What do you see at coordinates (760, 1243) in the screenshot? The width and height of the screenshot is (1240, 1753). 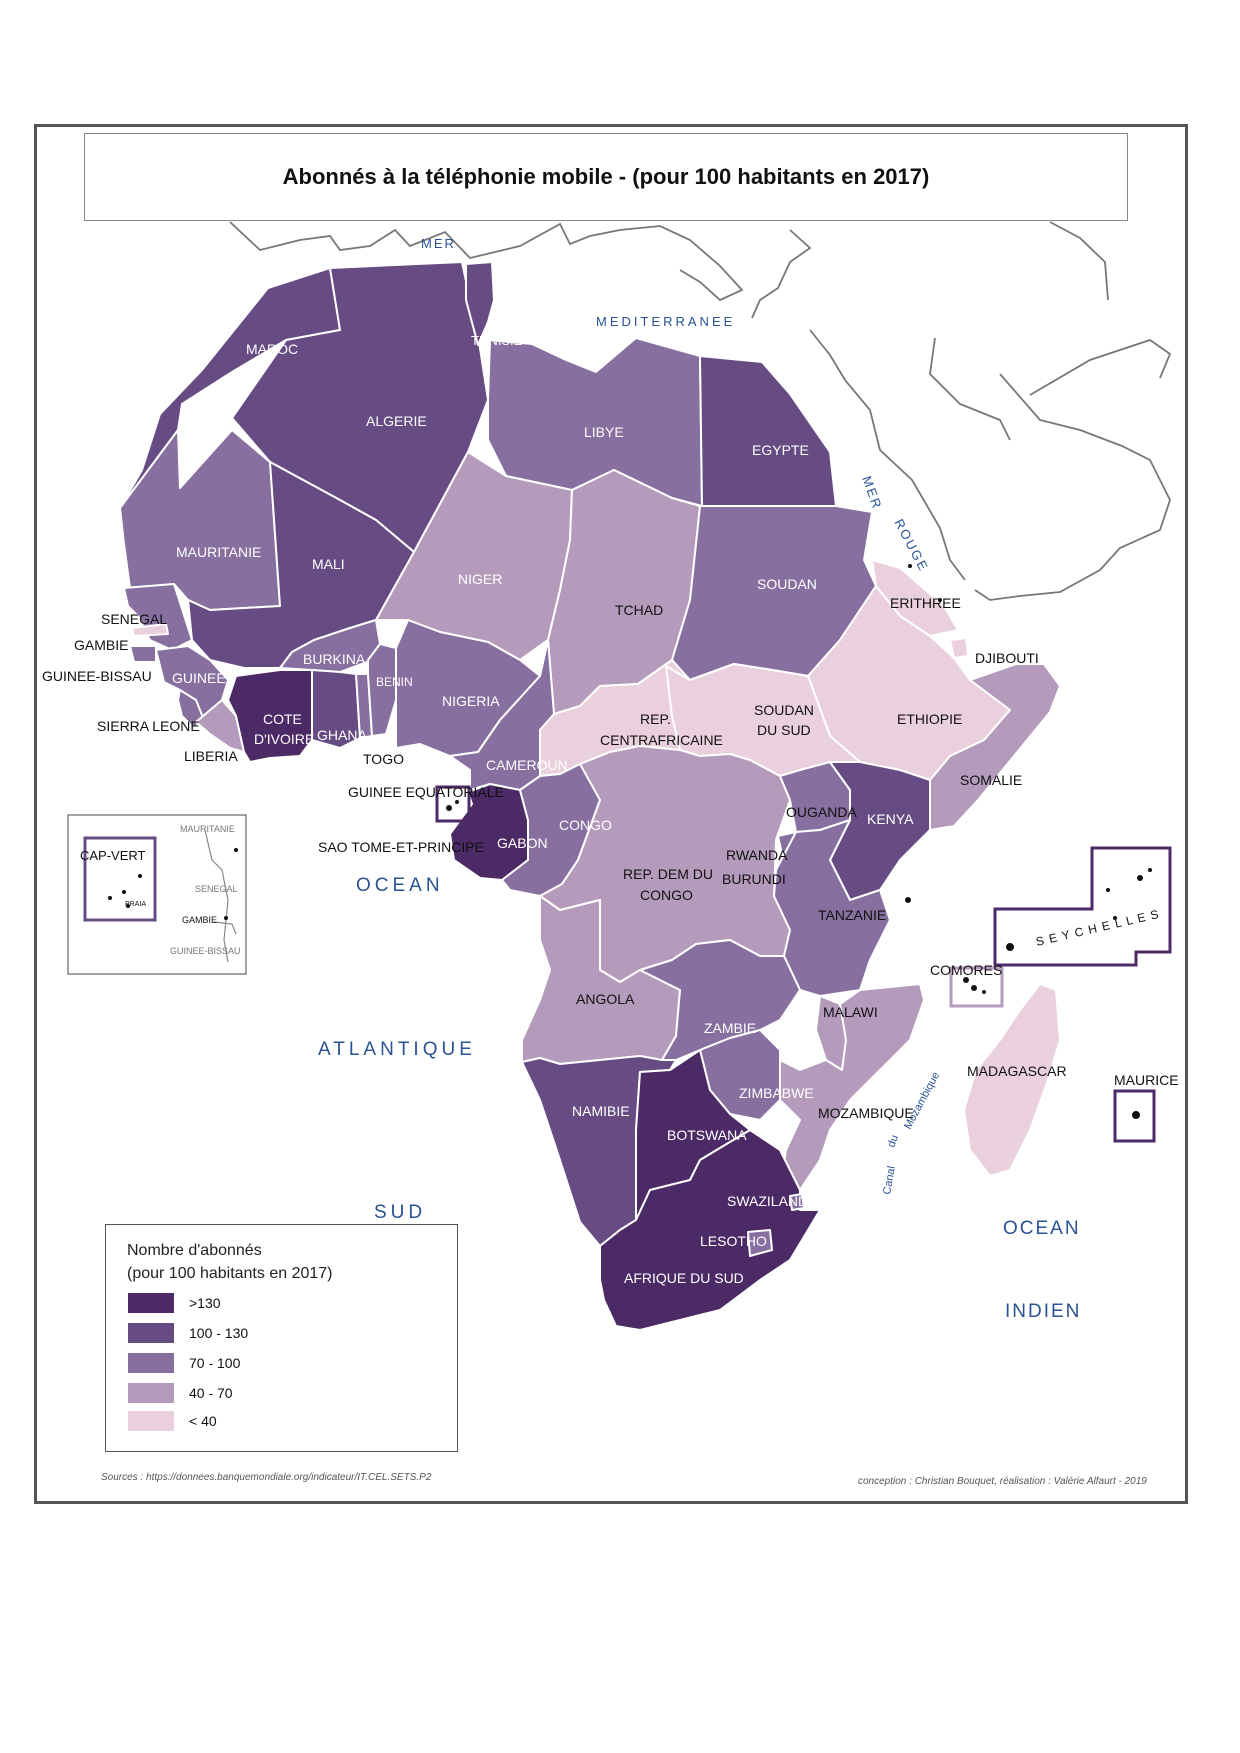 I see `country-lesotho` at bounding box center [760, 1243].